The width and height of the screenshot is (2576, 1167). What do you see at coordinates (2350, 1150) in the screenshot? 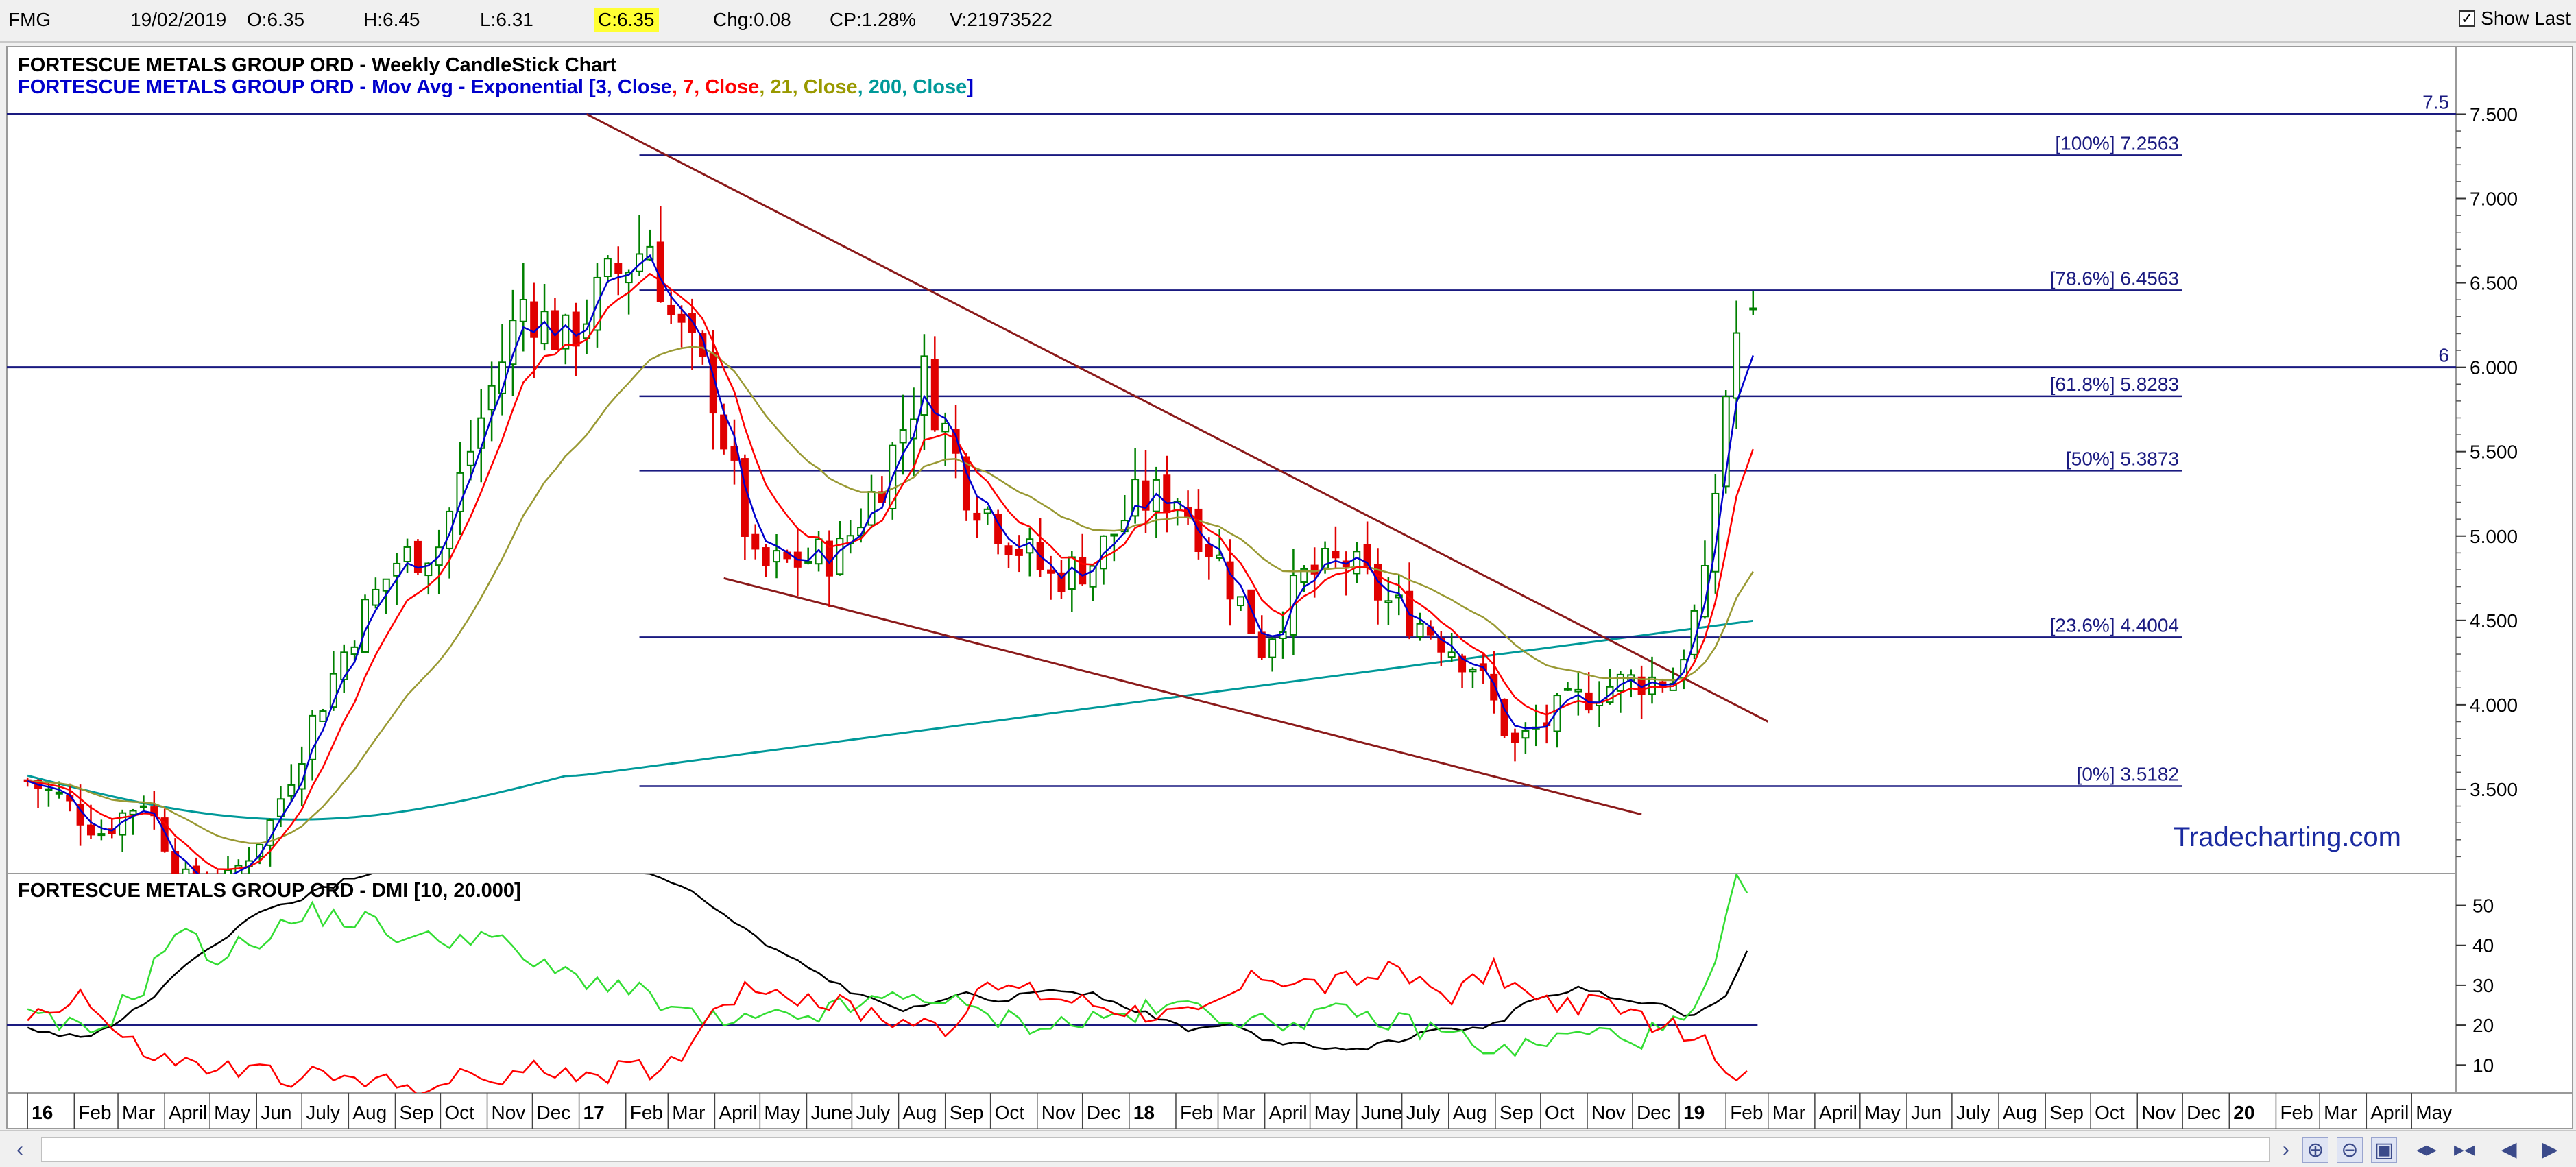
I see `zoom-out-icon: ⊖` at bounding box center [2350, 1150].